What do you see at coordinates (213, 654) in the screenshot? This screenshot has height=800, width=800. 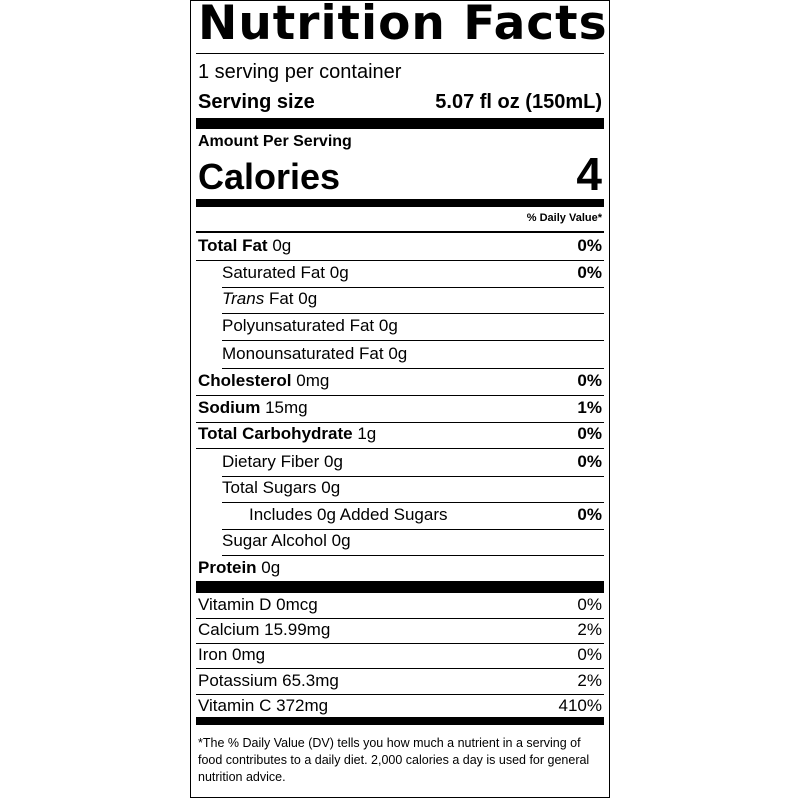 I see `vitamin-name: Iron` at bounding box center [213, 654].